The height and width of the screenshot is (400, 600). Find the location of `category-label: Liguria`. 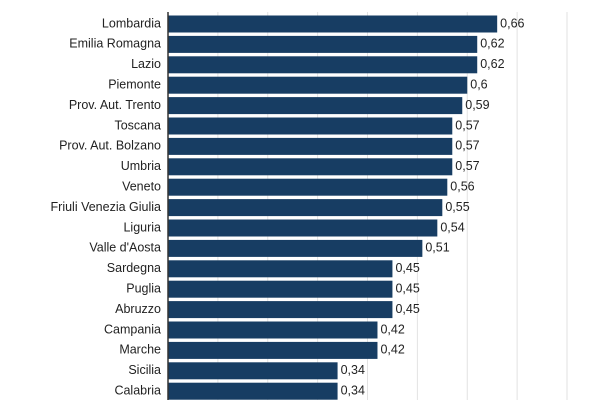

category-label: Liguria is located at coordinates (142, 227).